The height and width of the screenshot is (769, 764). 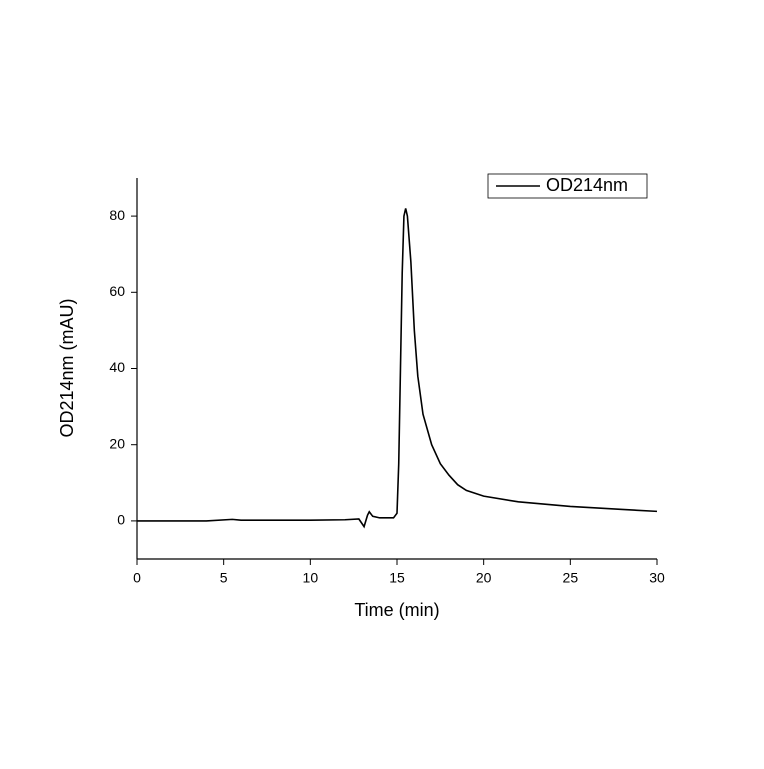 What do you see at coordinates (137, 578) in the screenshot?
I see `x-tick-label: 0` at bounding box center [137, 578].